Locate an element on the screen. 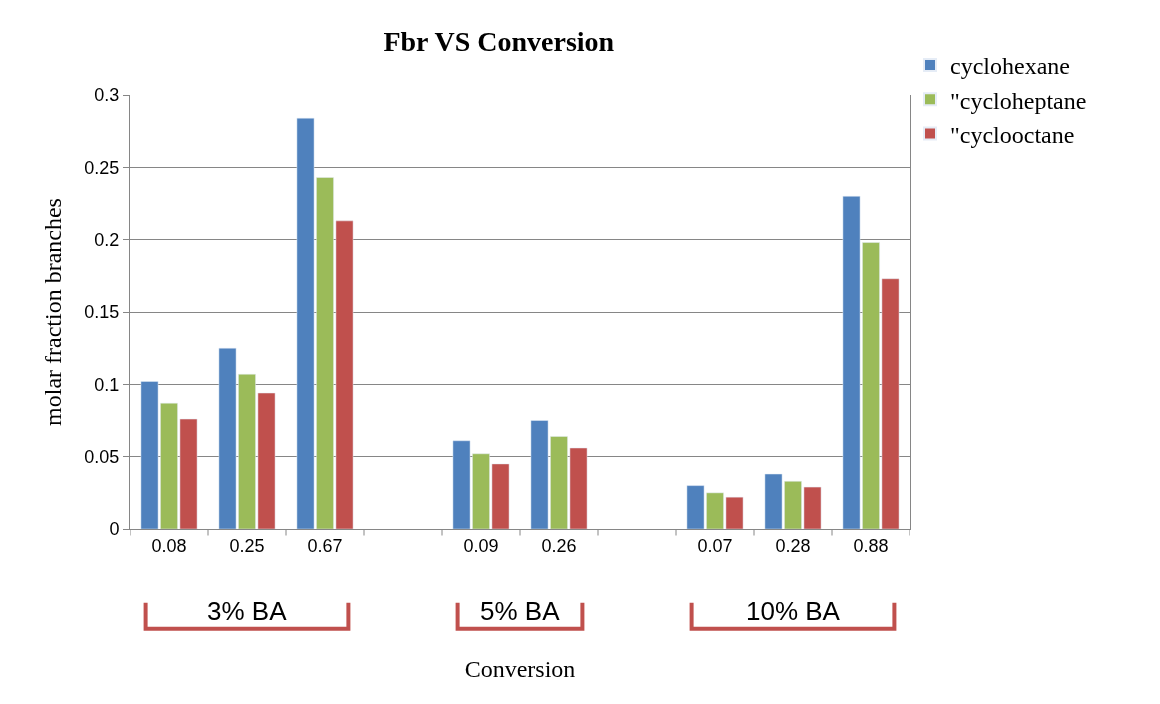 The width and height of the screenshot is (1160, 704). y-tick-label: 0.2 is located at coordinates (107, 239).